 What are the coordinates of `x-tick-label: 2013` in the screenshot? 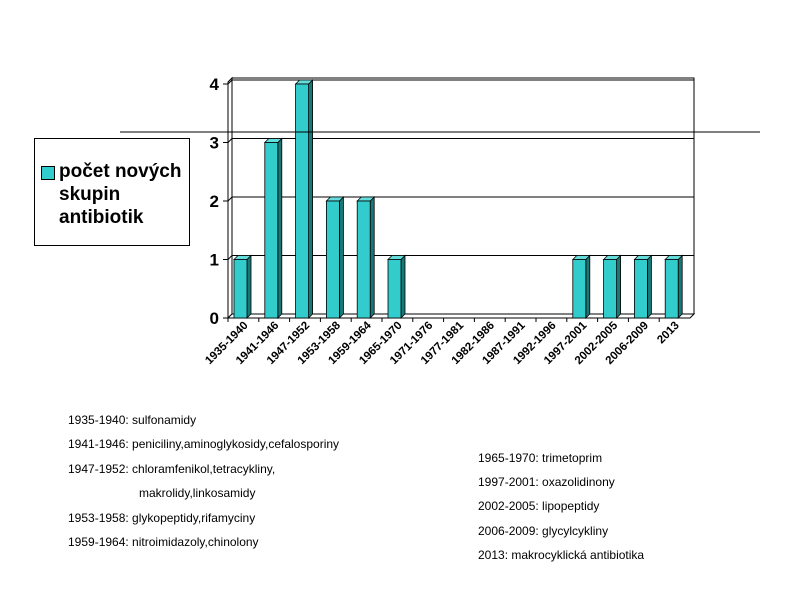 It's located at (668, 333).